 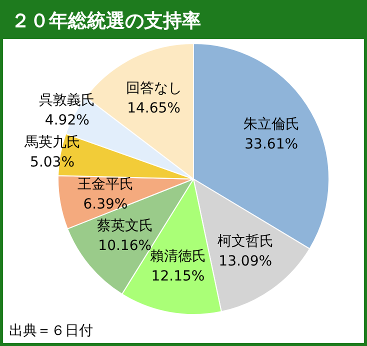 I want to click on slice-label: 王金平氏, so click(x=105, y=184).